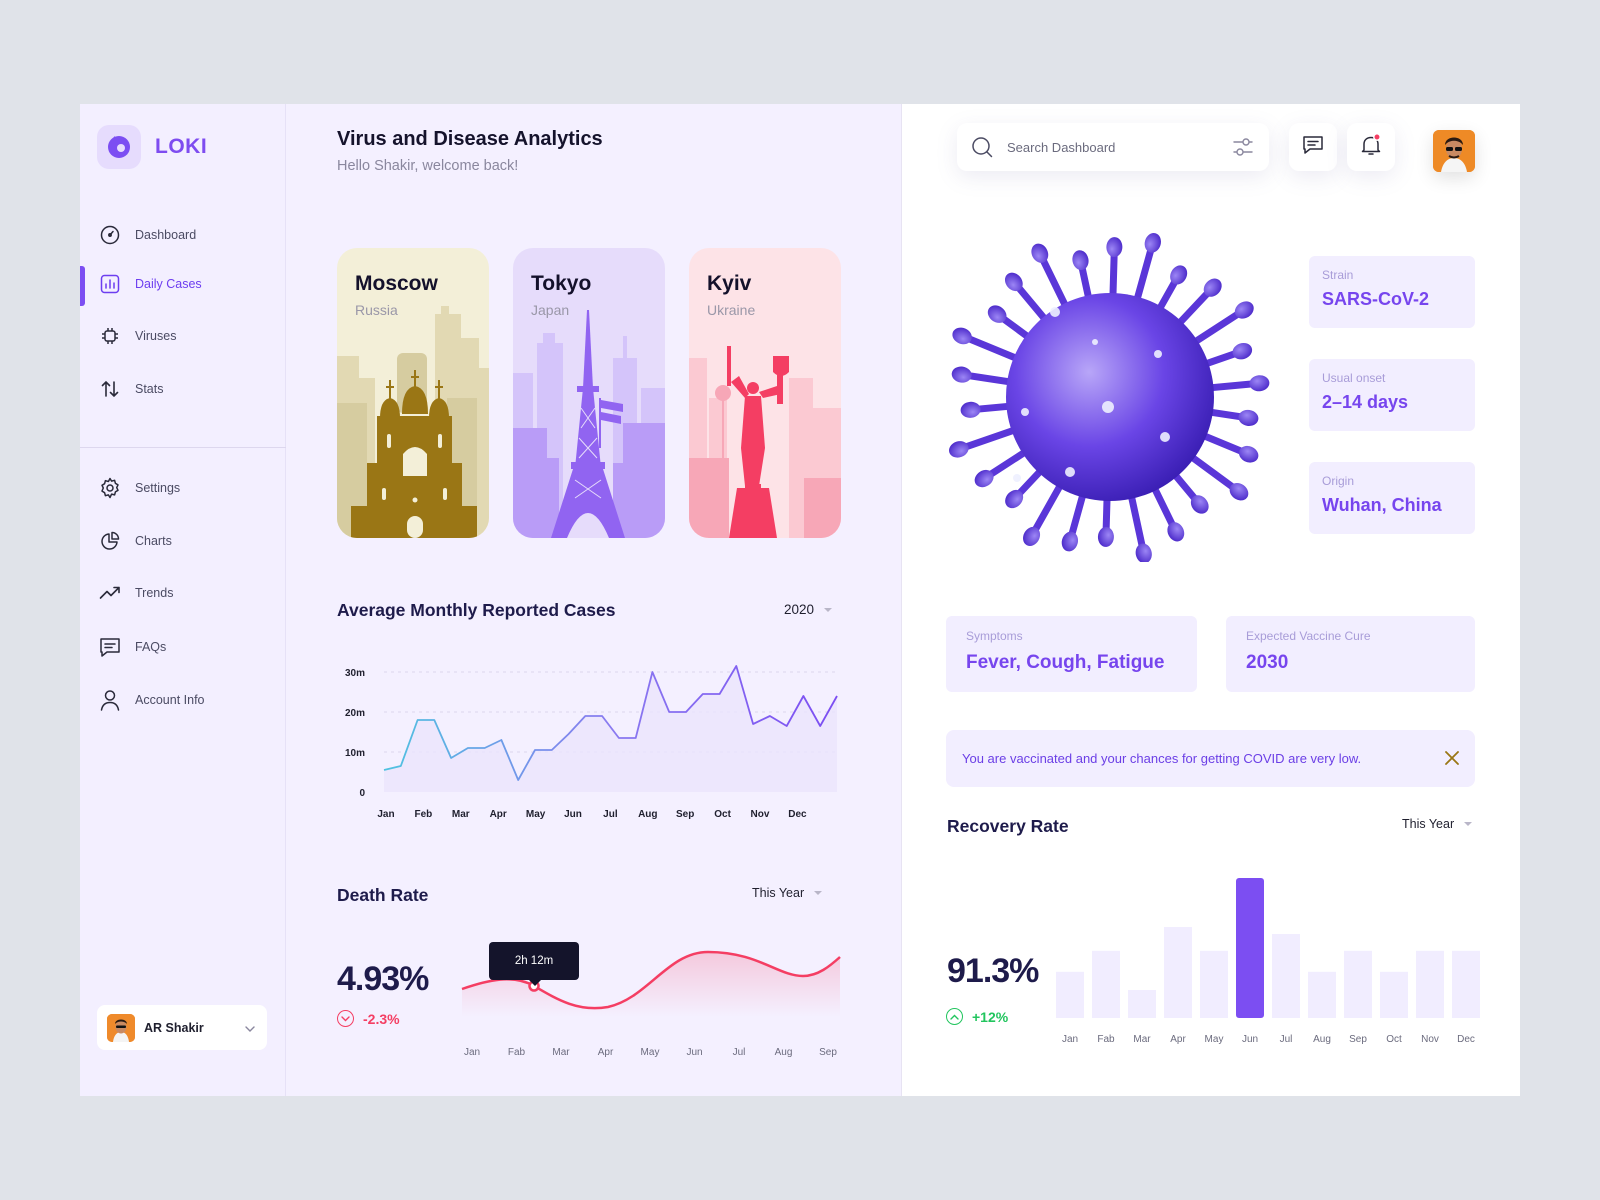 Image resolution: width=1600 pixels, height=1200 pixels. I want to click on search-input, so click(1117, 147).